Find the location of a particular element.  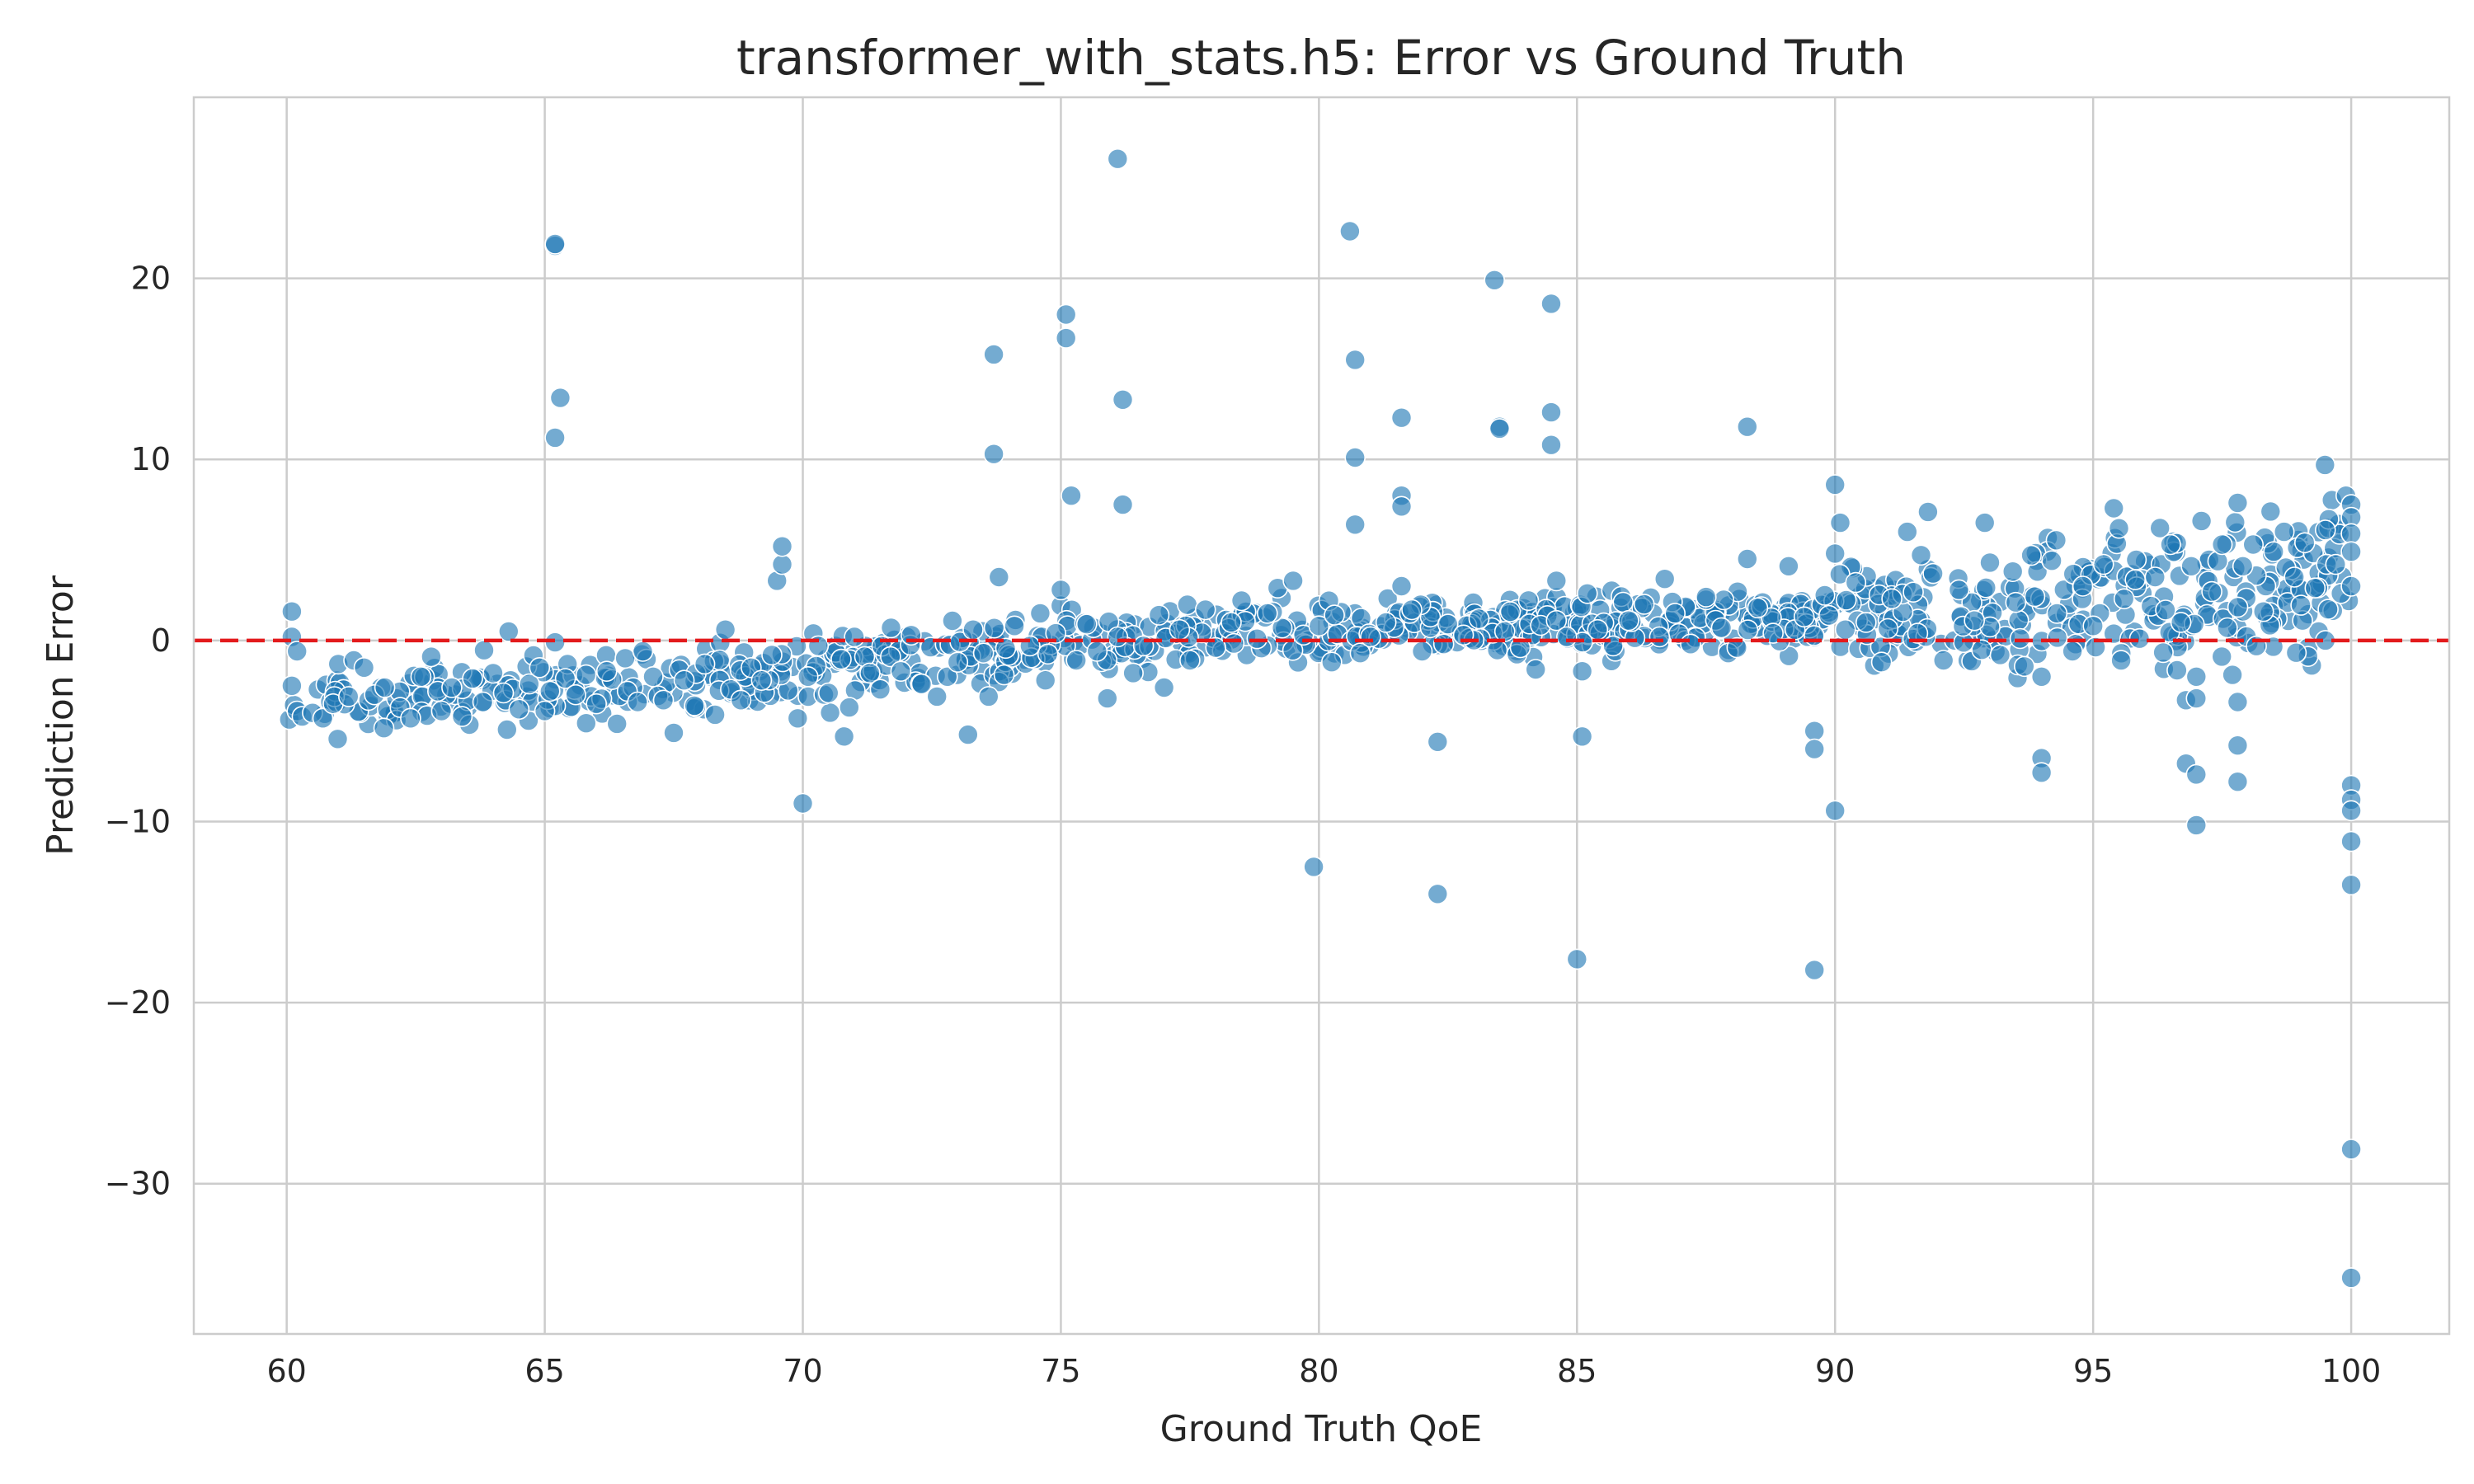

x-tick-label: 100 is located at coordinates (2351, 1371).